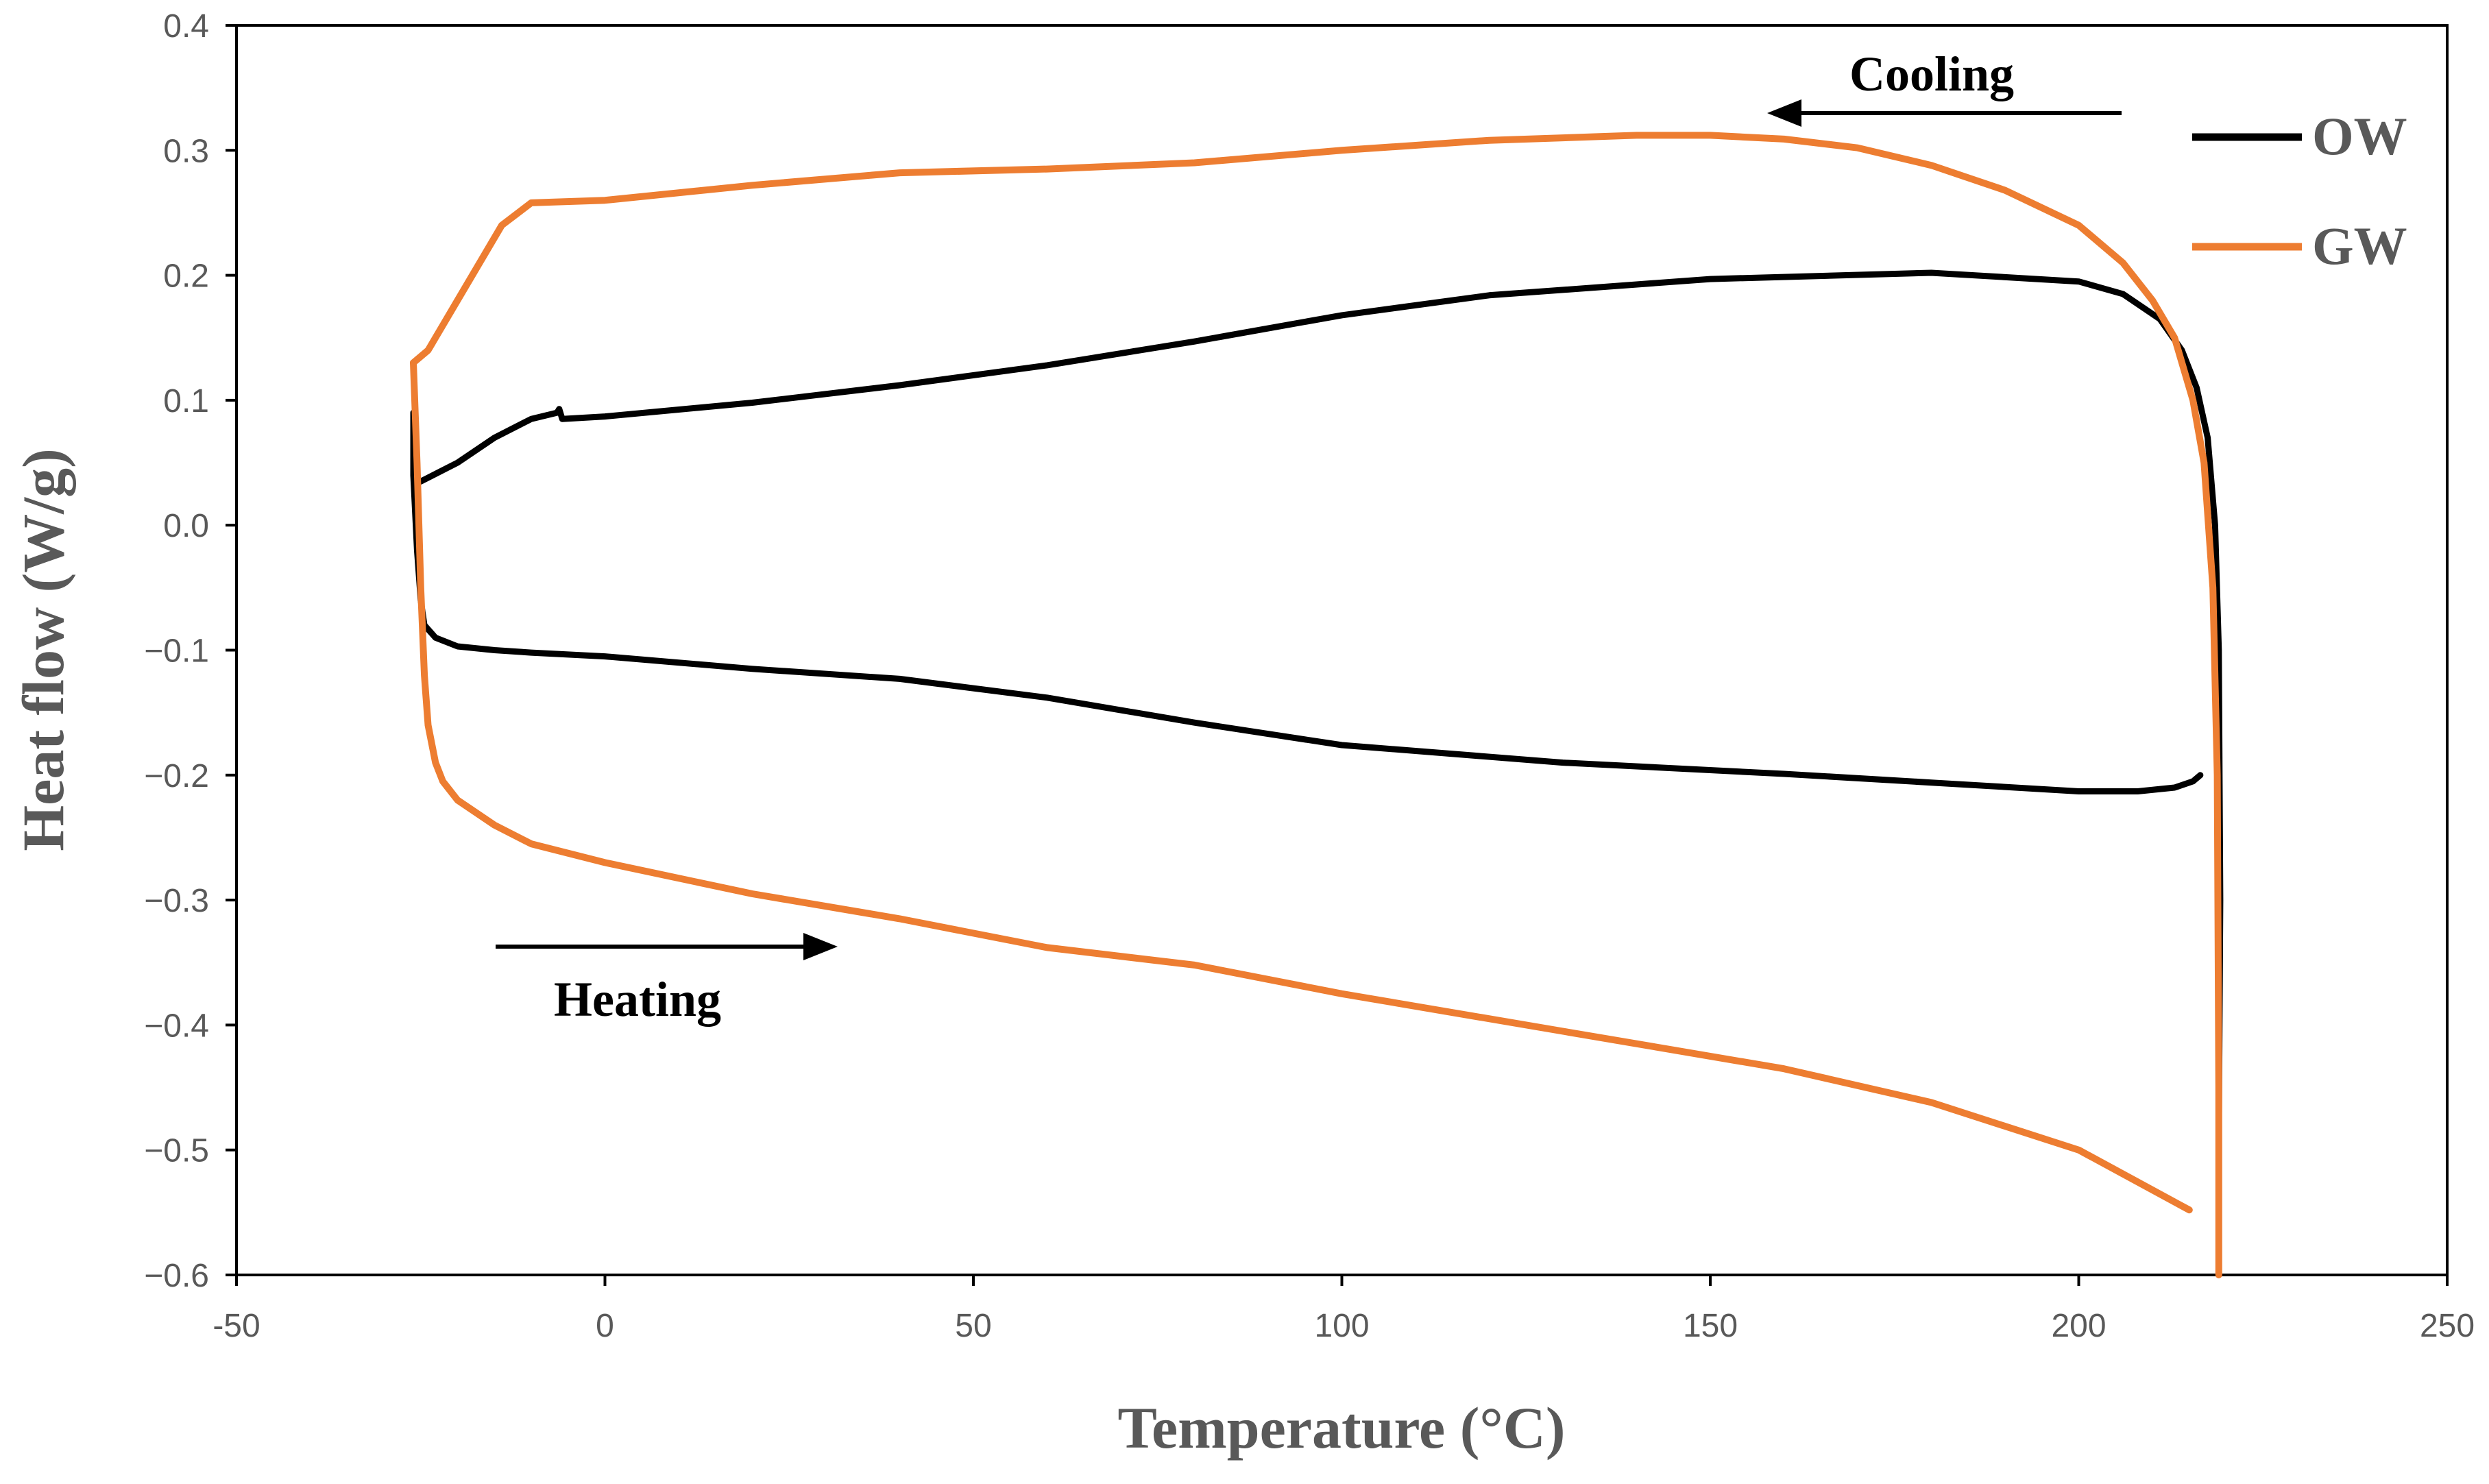  Describe the element at coordinates (2359, 136) in the screenshot. I see `legend-label-ow: OW` at that location.